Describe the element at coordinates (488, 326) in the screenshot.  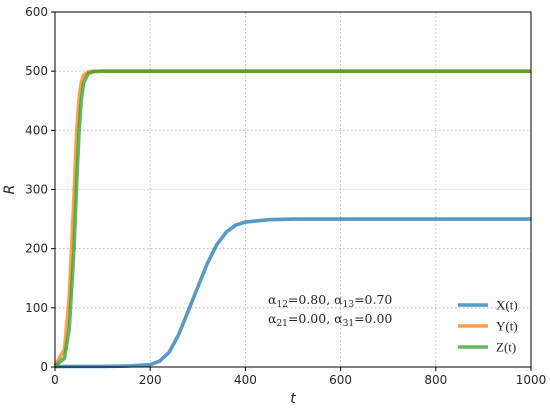
I see `legend: X(t) Y(t) Z(t)` at that location.